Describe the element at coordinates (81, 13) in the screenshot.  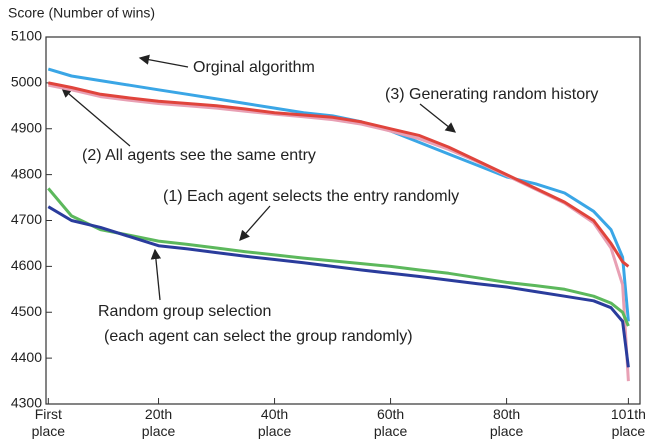
I see `y-axis-label: Score (Number of wins)` at that location.